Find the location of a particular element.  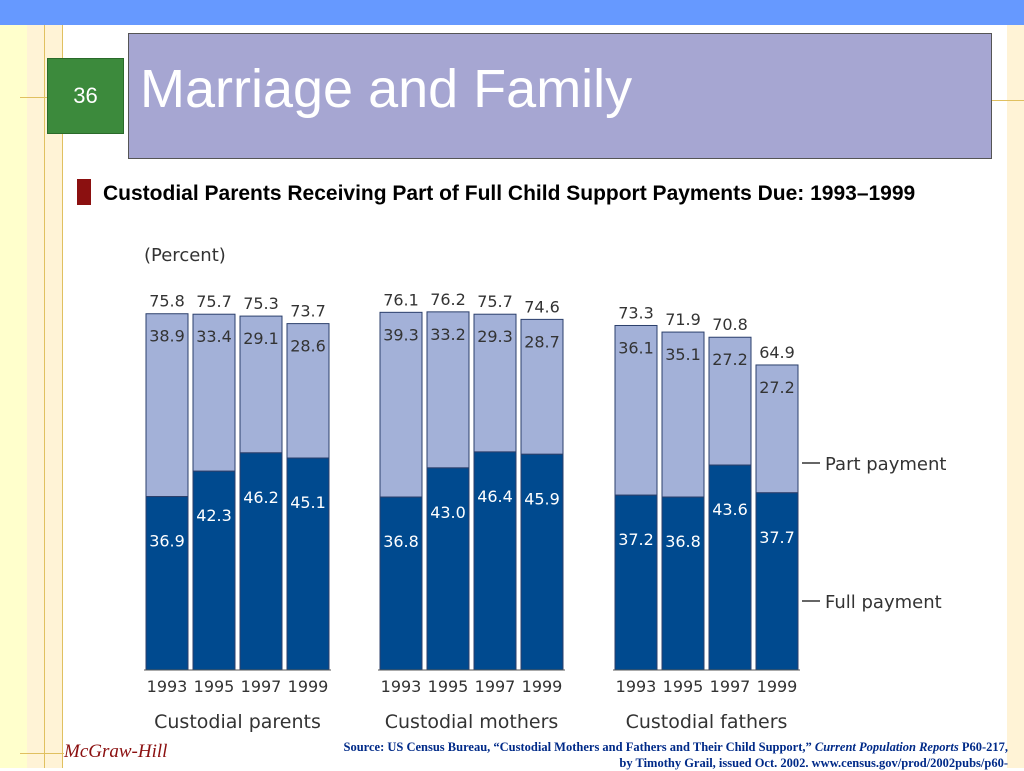

source-italic: Current Population Reports is located at coordinates (886, 747).